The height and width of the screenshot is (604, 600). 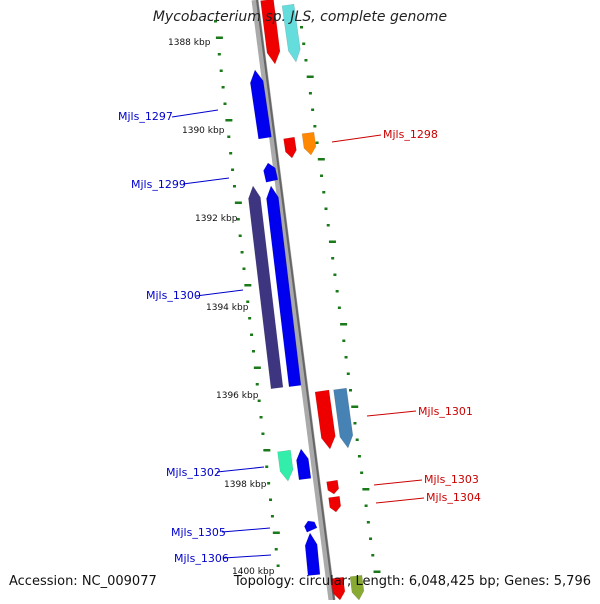 I want to click on gene-mjls-1298b, so click(x=309, y=143).